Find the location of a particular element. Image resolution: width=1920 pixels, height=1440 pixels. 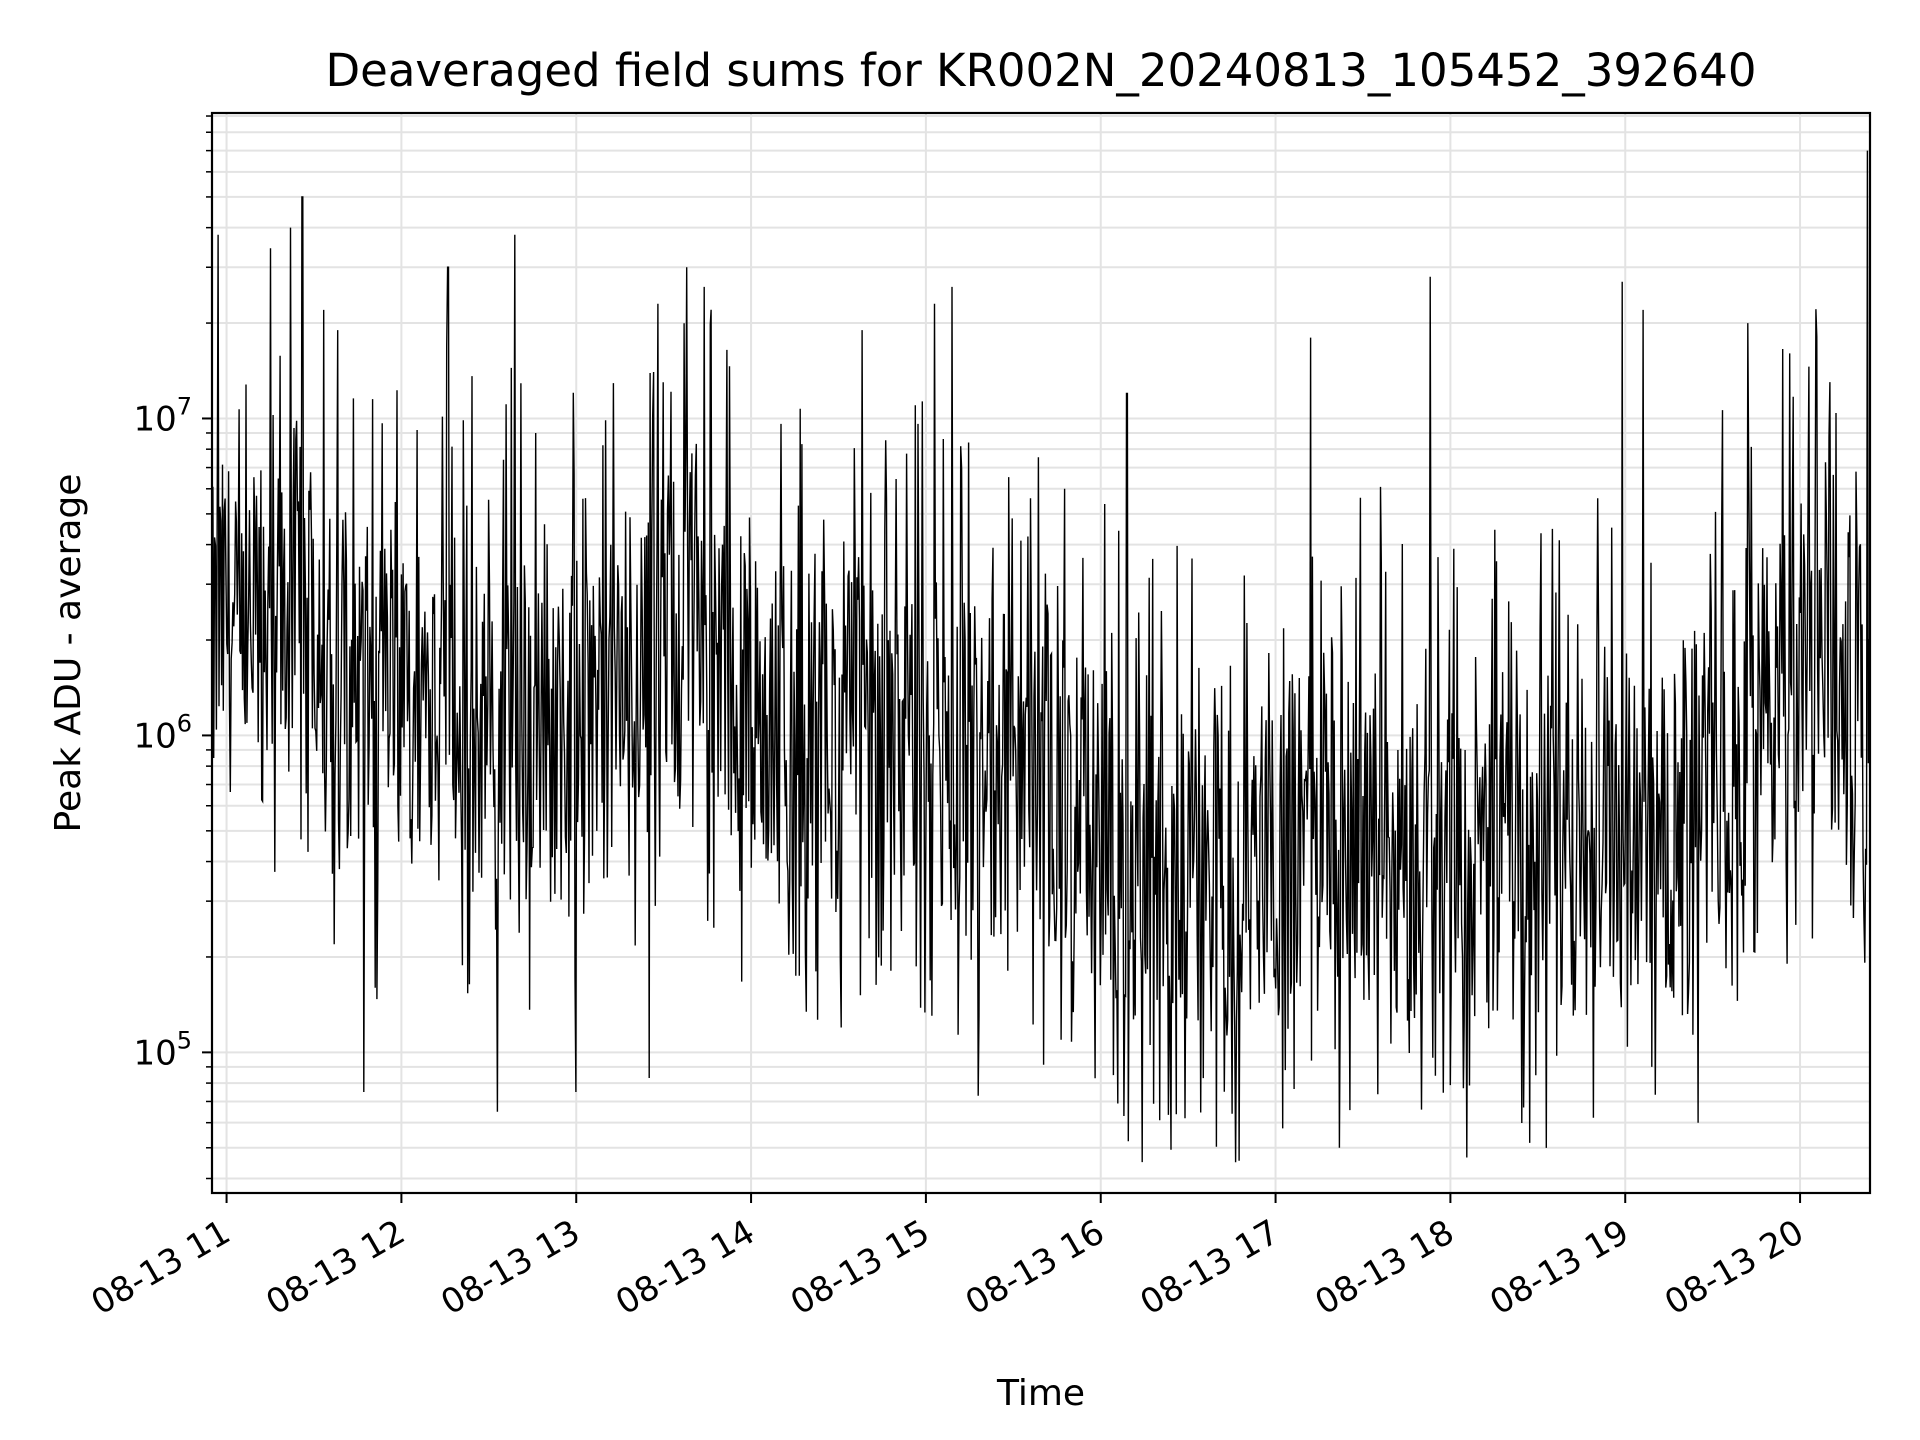

y-axis-label: Peak ADU - average is located at coordinates (68, 653).